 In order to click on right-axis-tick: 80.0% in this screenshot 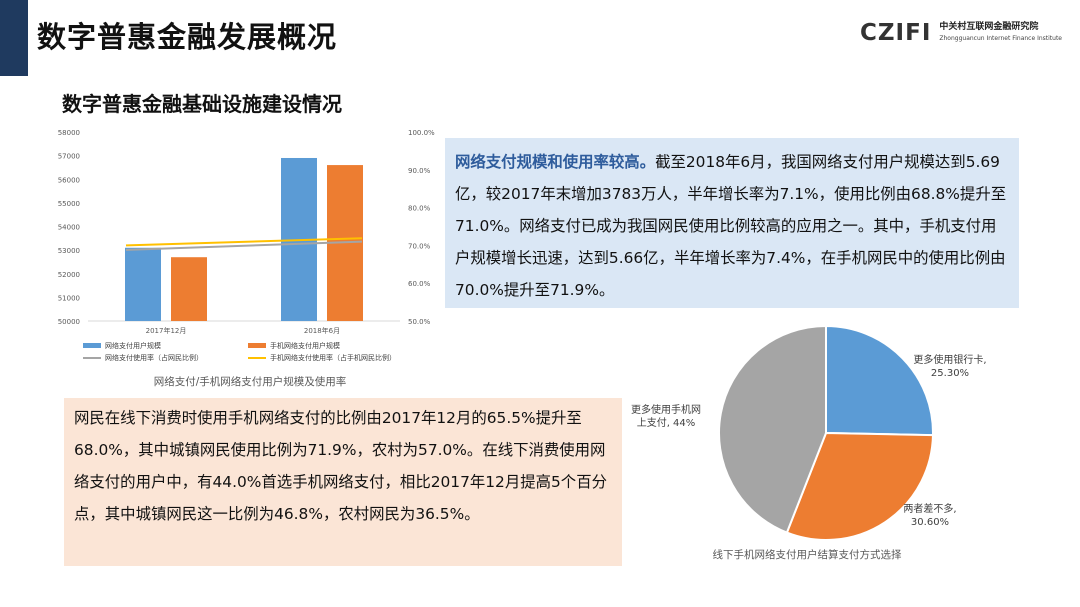, I will do `click(419, 209)`.